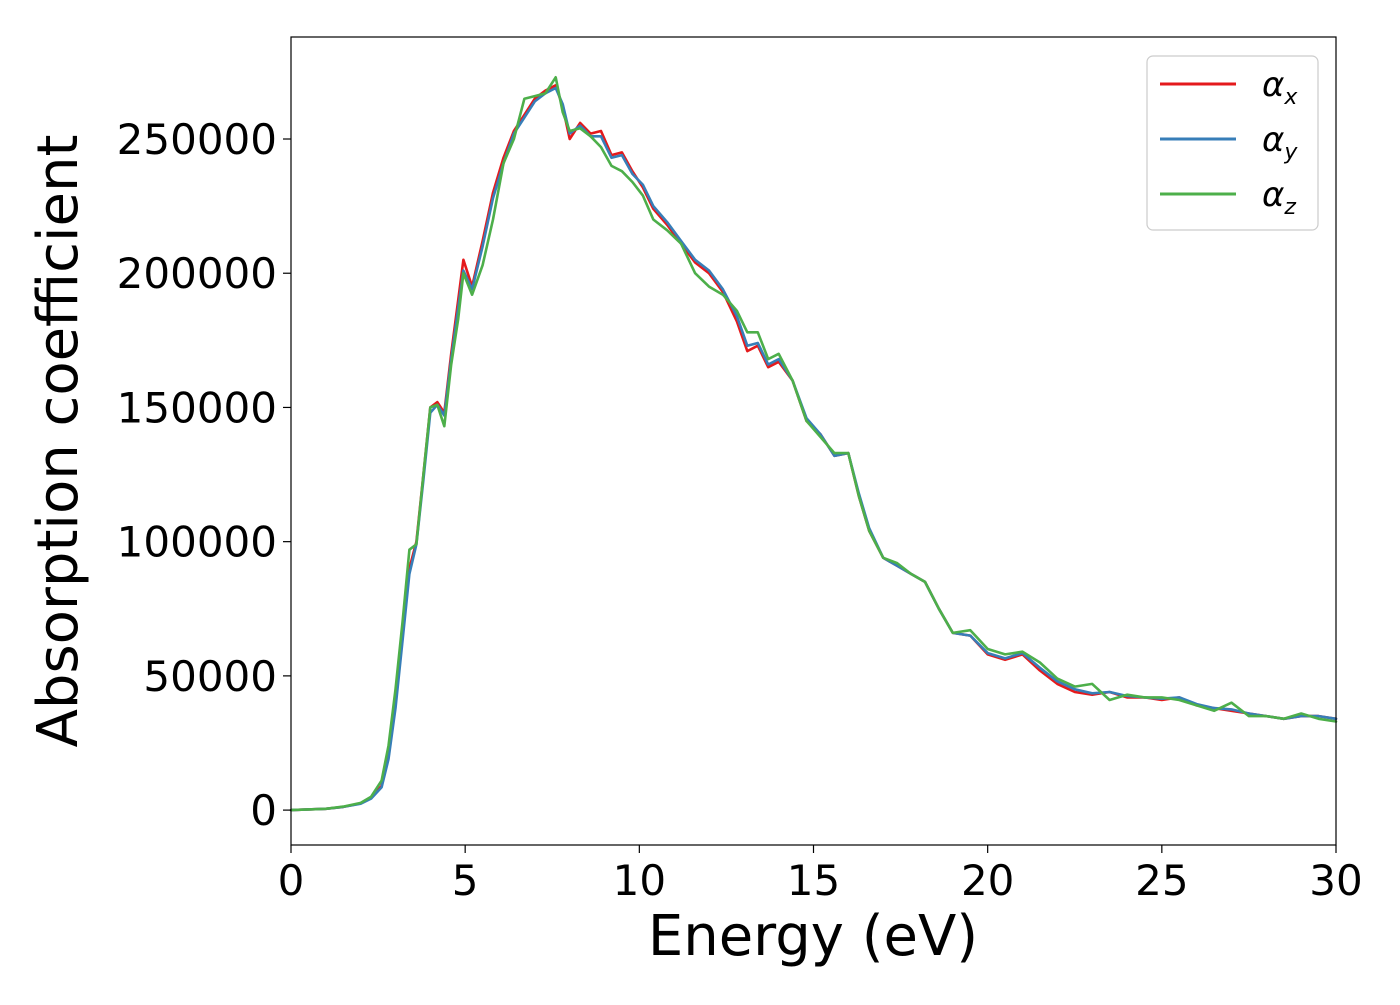 This screenshot has height=1005, width=1400. I want to click on y-tick-label: 150000, so click(197, 407).